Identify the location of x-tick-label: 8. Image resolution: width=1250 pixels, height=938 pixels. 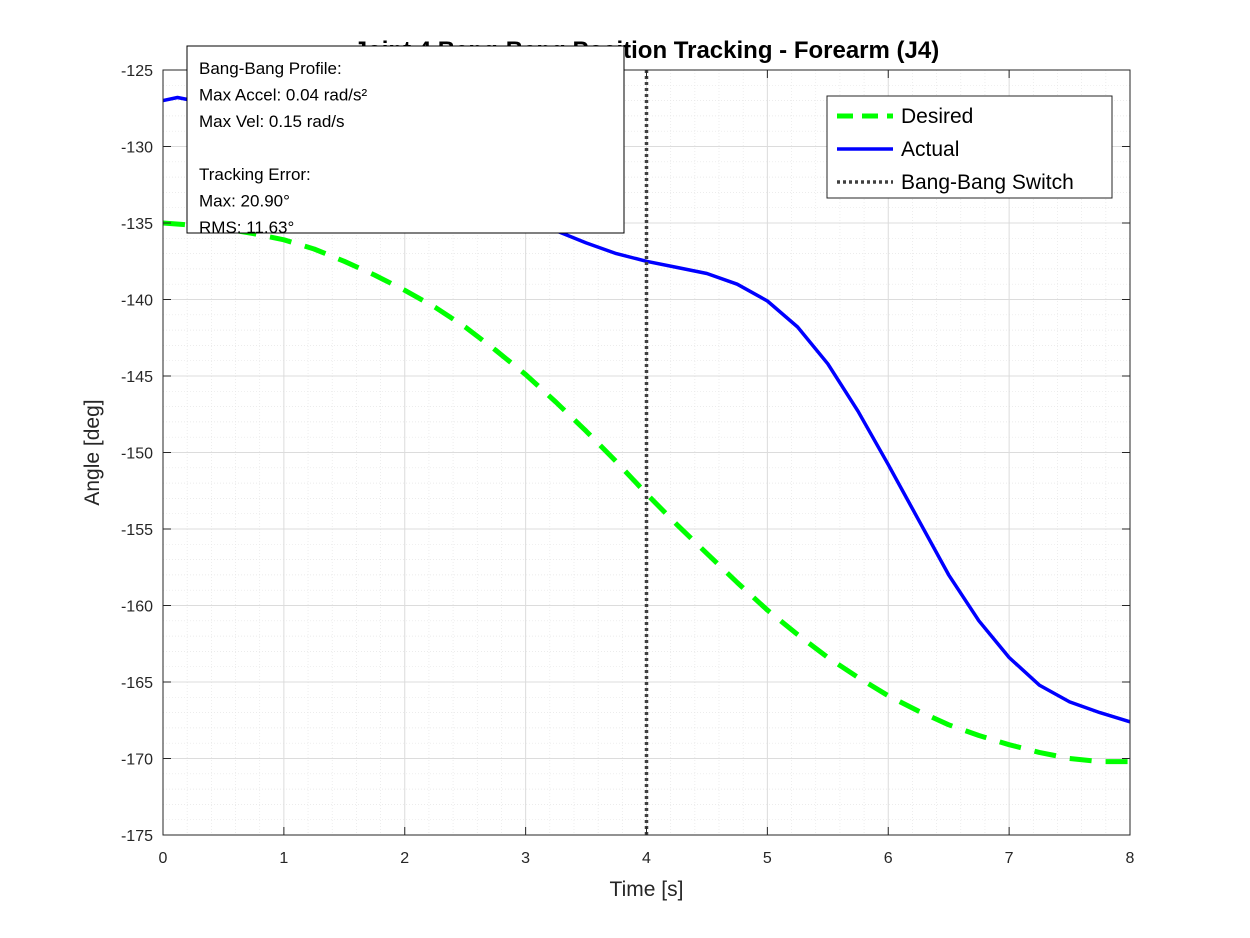
(1130, 858).